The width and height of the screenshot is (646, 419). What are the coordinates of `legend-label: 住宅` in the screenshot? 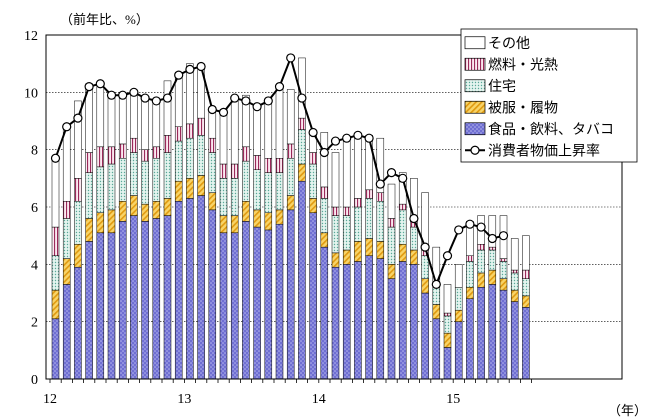 It's located at (502, 87).